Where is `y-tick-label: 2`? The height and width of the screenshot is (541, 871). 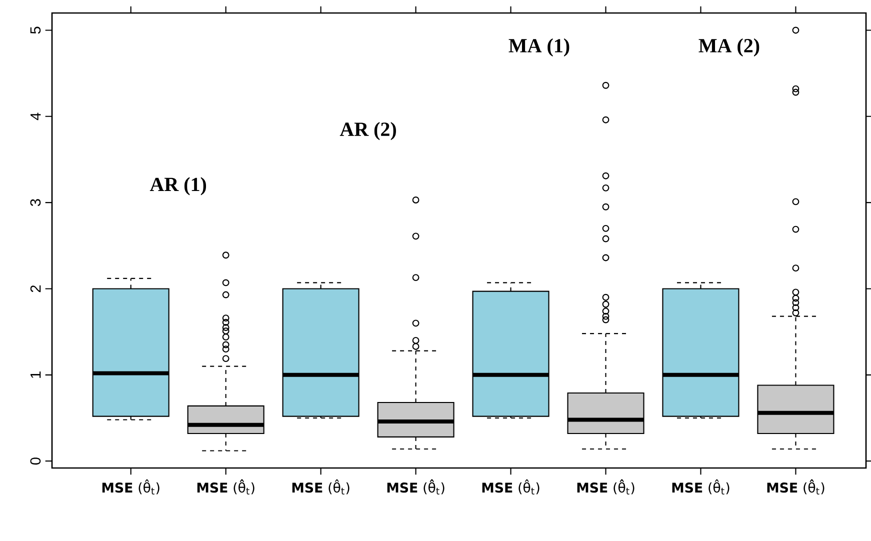 y-tick-label: 2 is located at coordinates (35, 288).